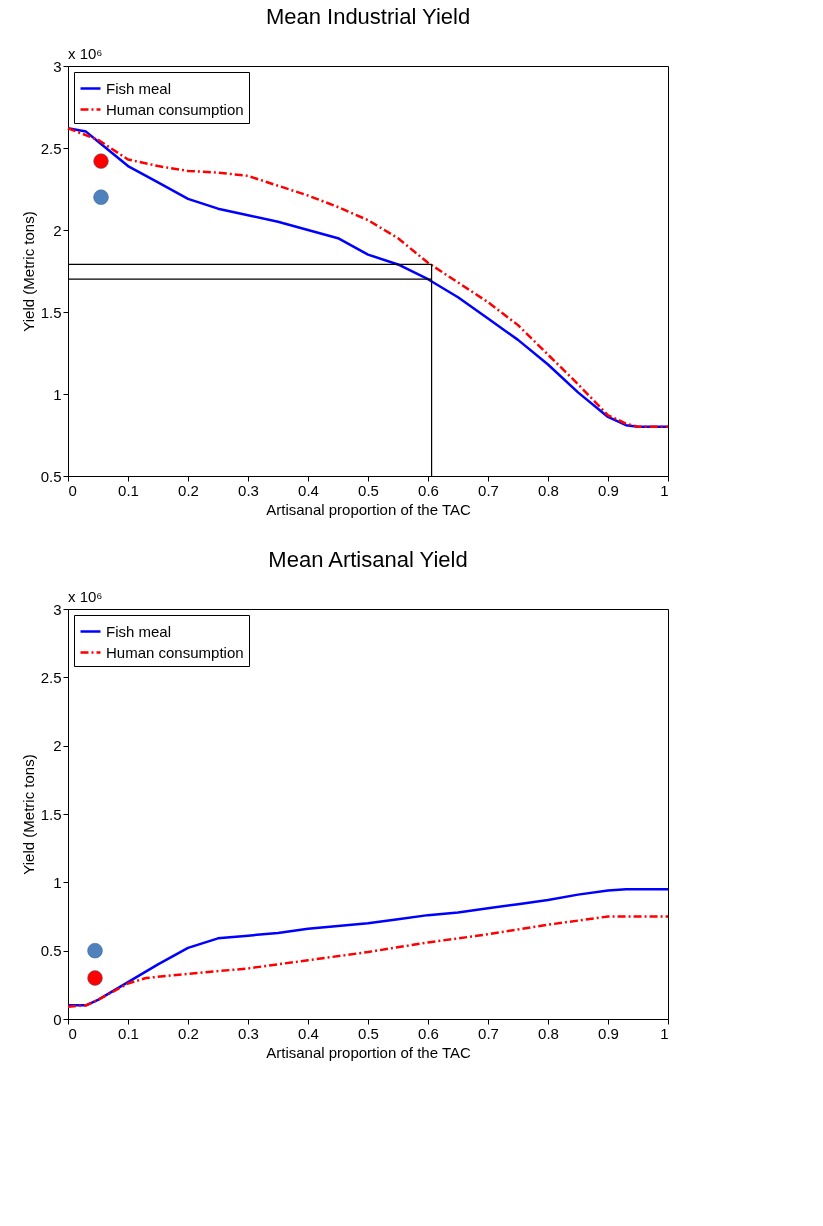 This screenshot has width=823, height=1226. What do you see at coordinates (368, 559) in the screenshot?
I see `chart-title: Mean Artisanal Yield` at bounding box center [368, 559].